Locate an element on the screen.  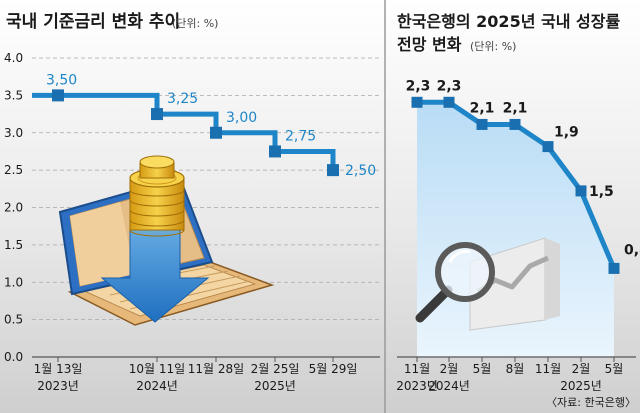
x-tick-label: 11월 28일 is located at coordinates (216, 369).